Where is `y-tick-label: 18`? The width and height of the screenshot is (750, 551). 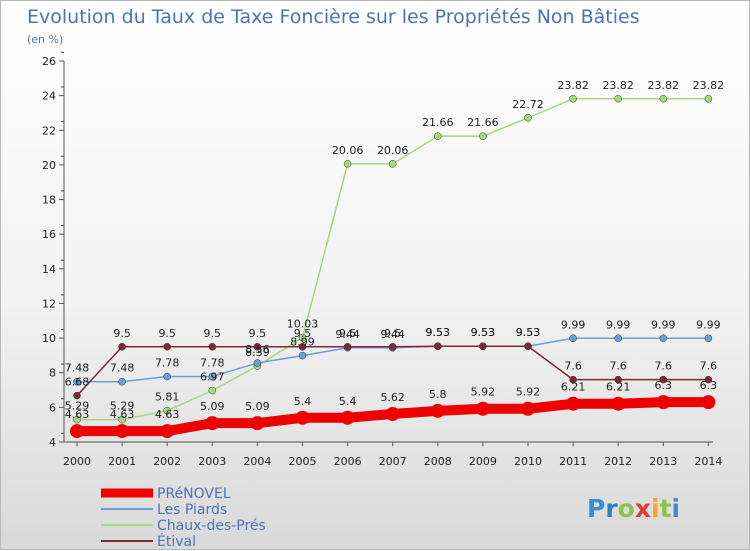
y-tick-label: 18 is located at coordinates (49, 200).